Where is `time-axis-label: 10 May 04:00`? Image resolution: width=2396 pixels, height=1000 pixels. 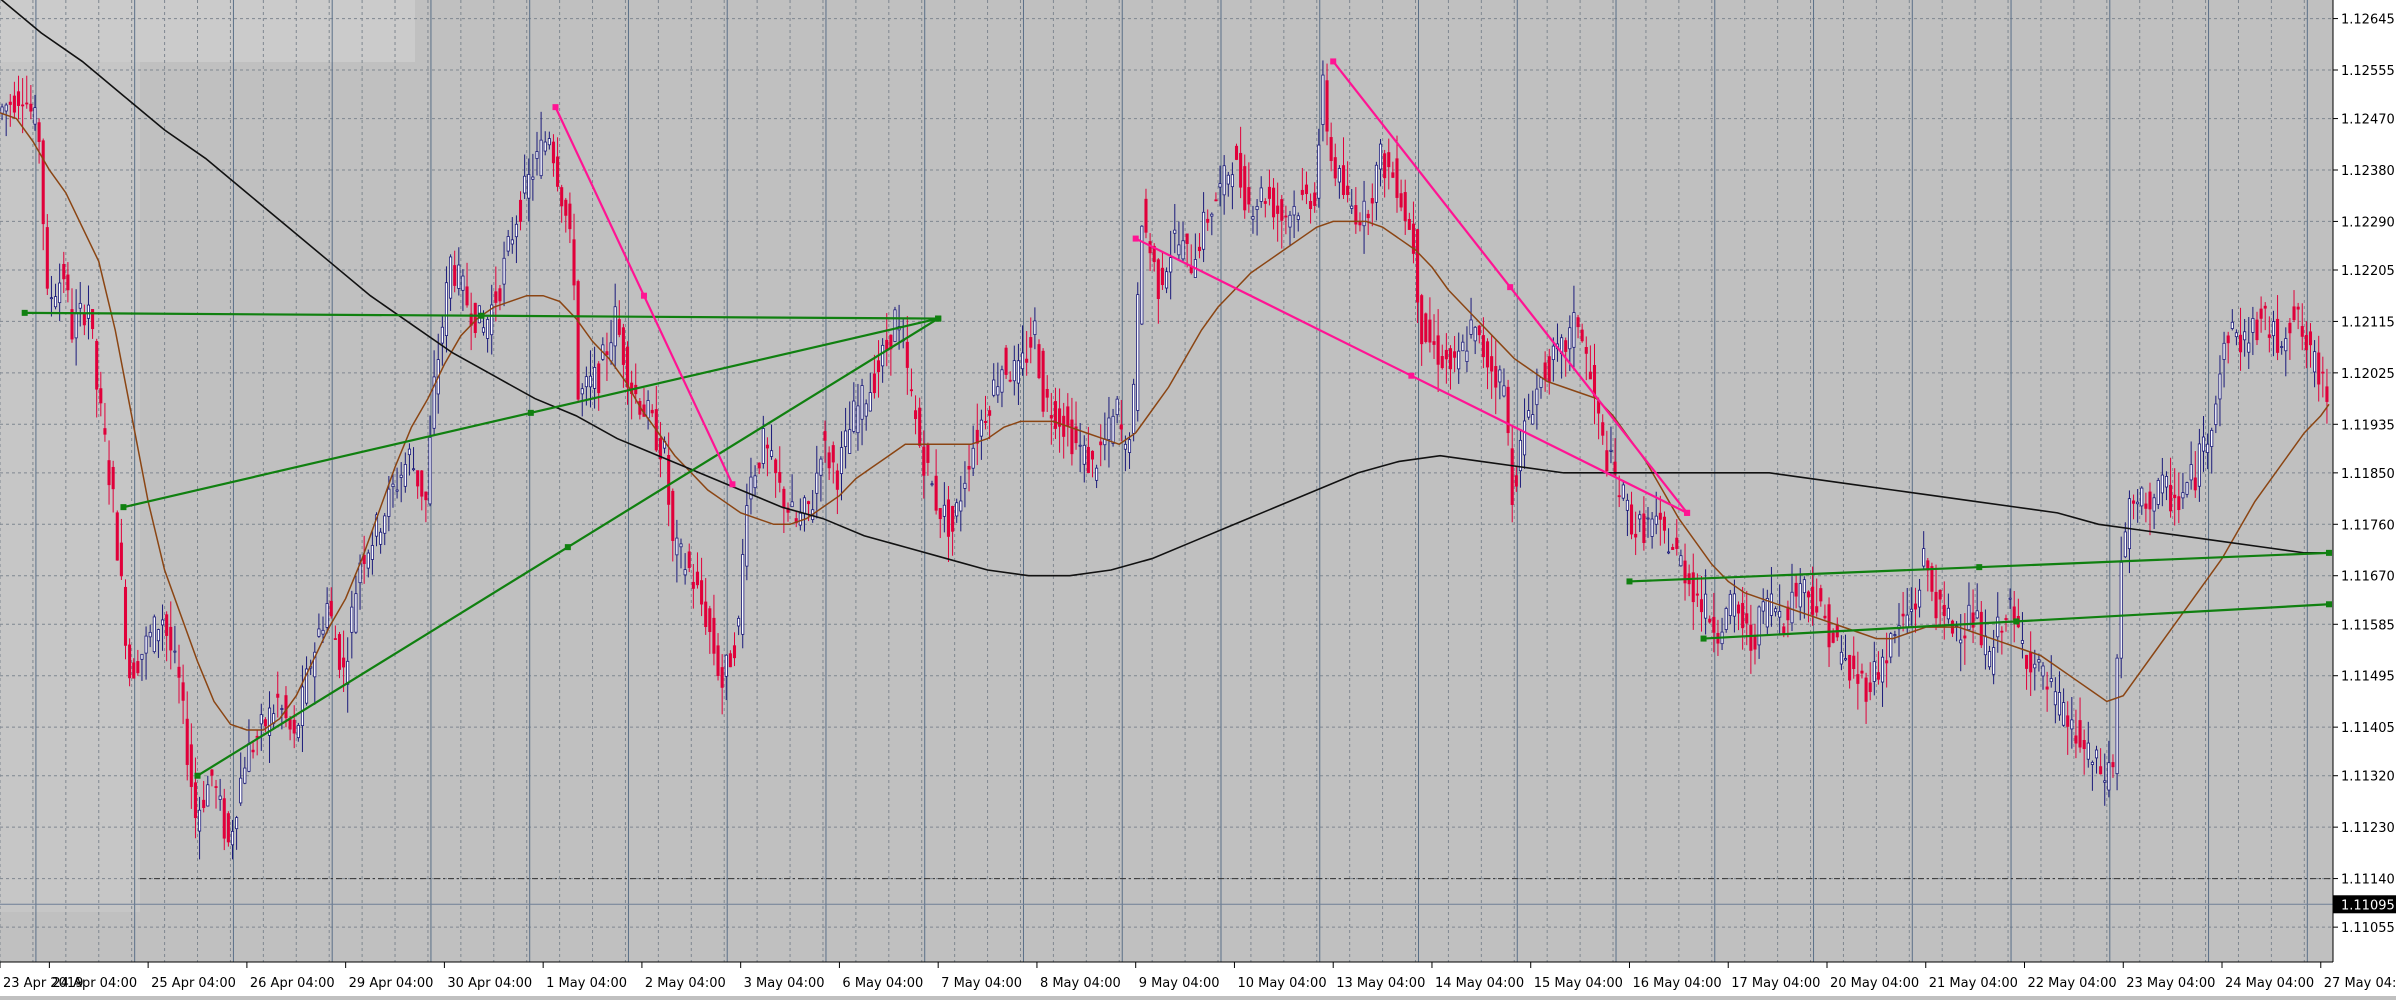
time-axis-label: 10 May 04:00 is located at coordinates (1281, 983).